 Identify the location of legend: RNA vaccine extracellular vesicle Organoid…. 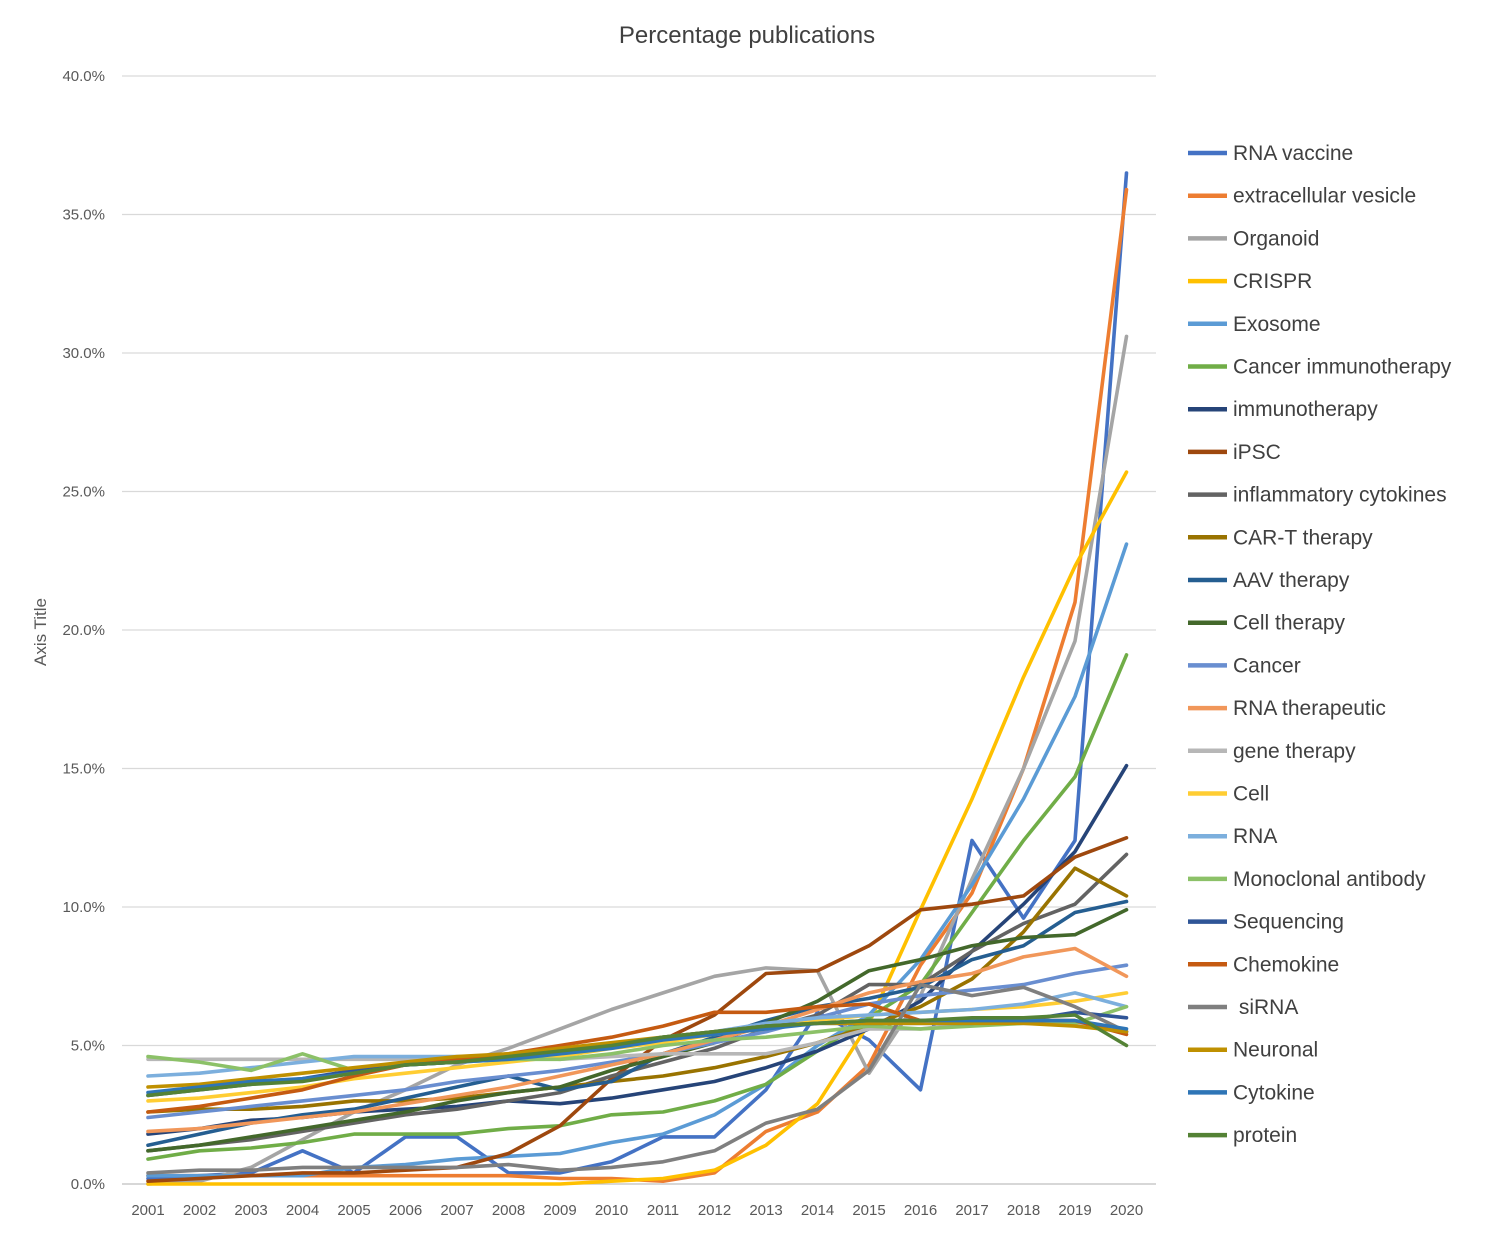
(1320, 644).